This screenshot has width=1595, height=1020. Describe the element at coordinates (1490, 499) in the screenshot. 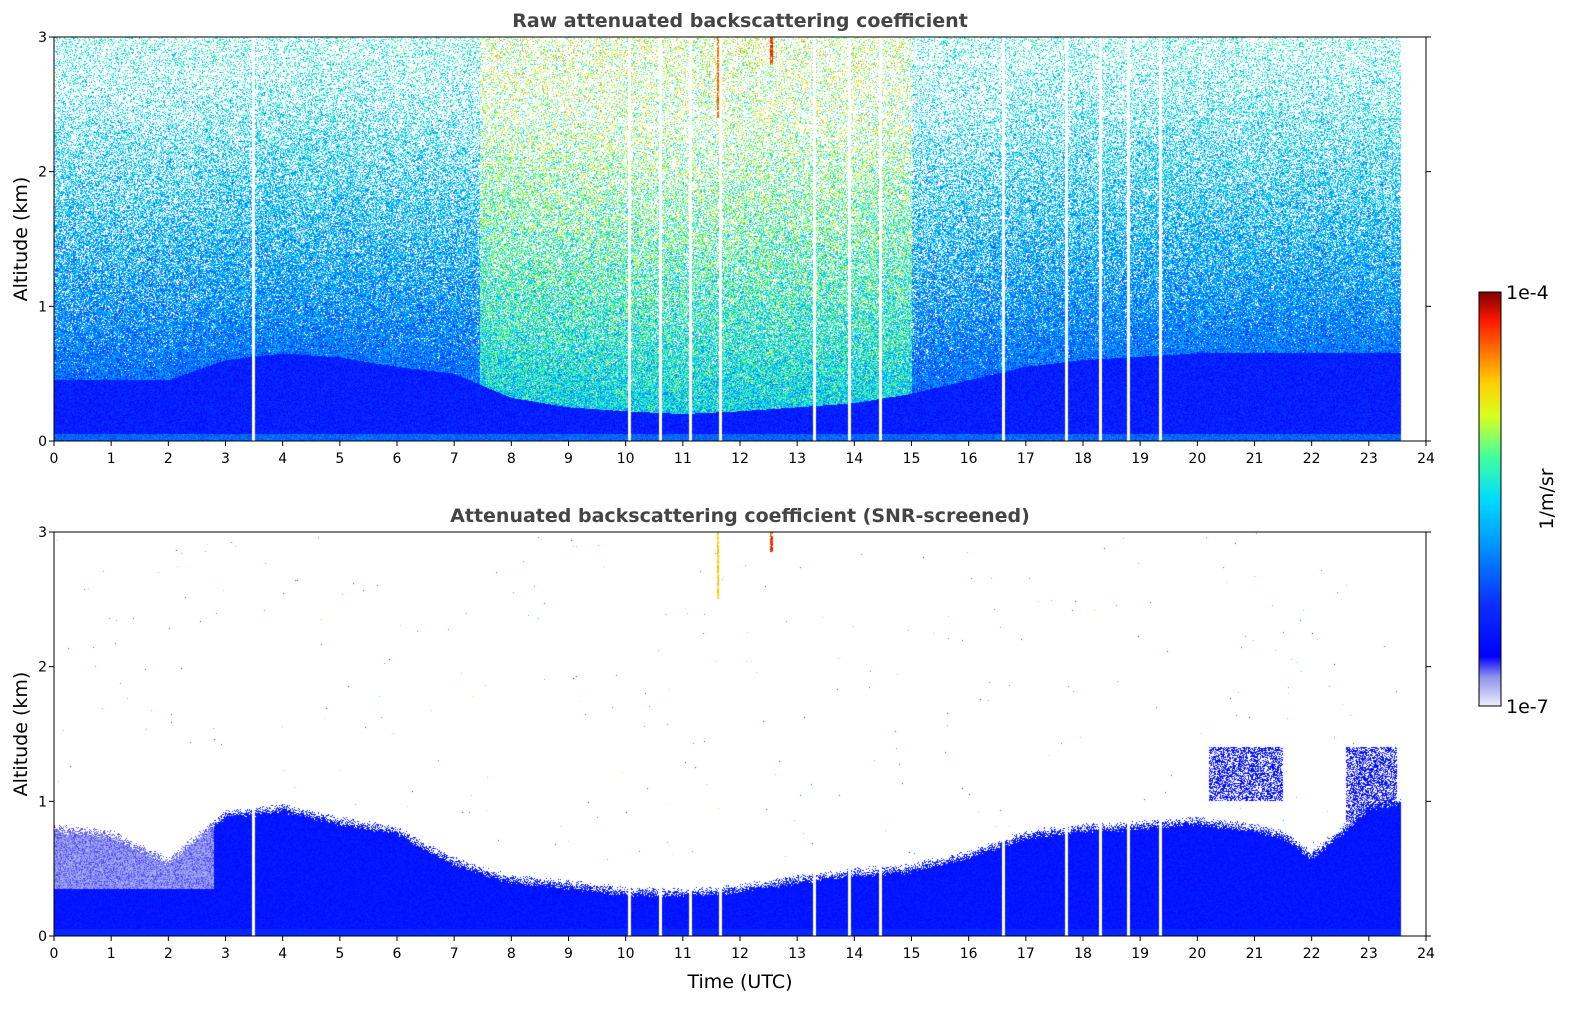

I see `colorbar-gradient` at that location.